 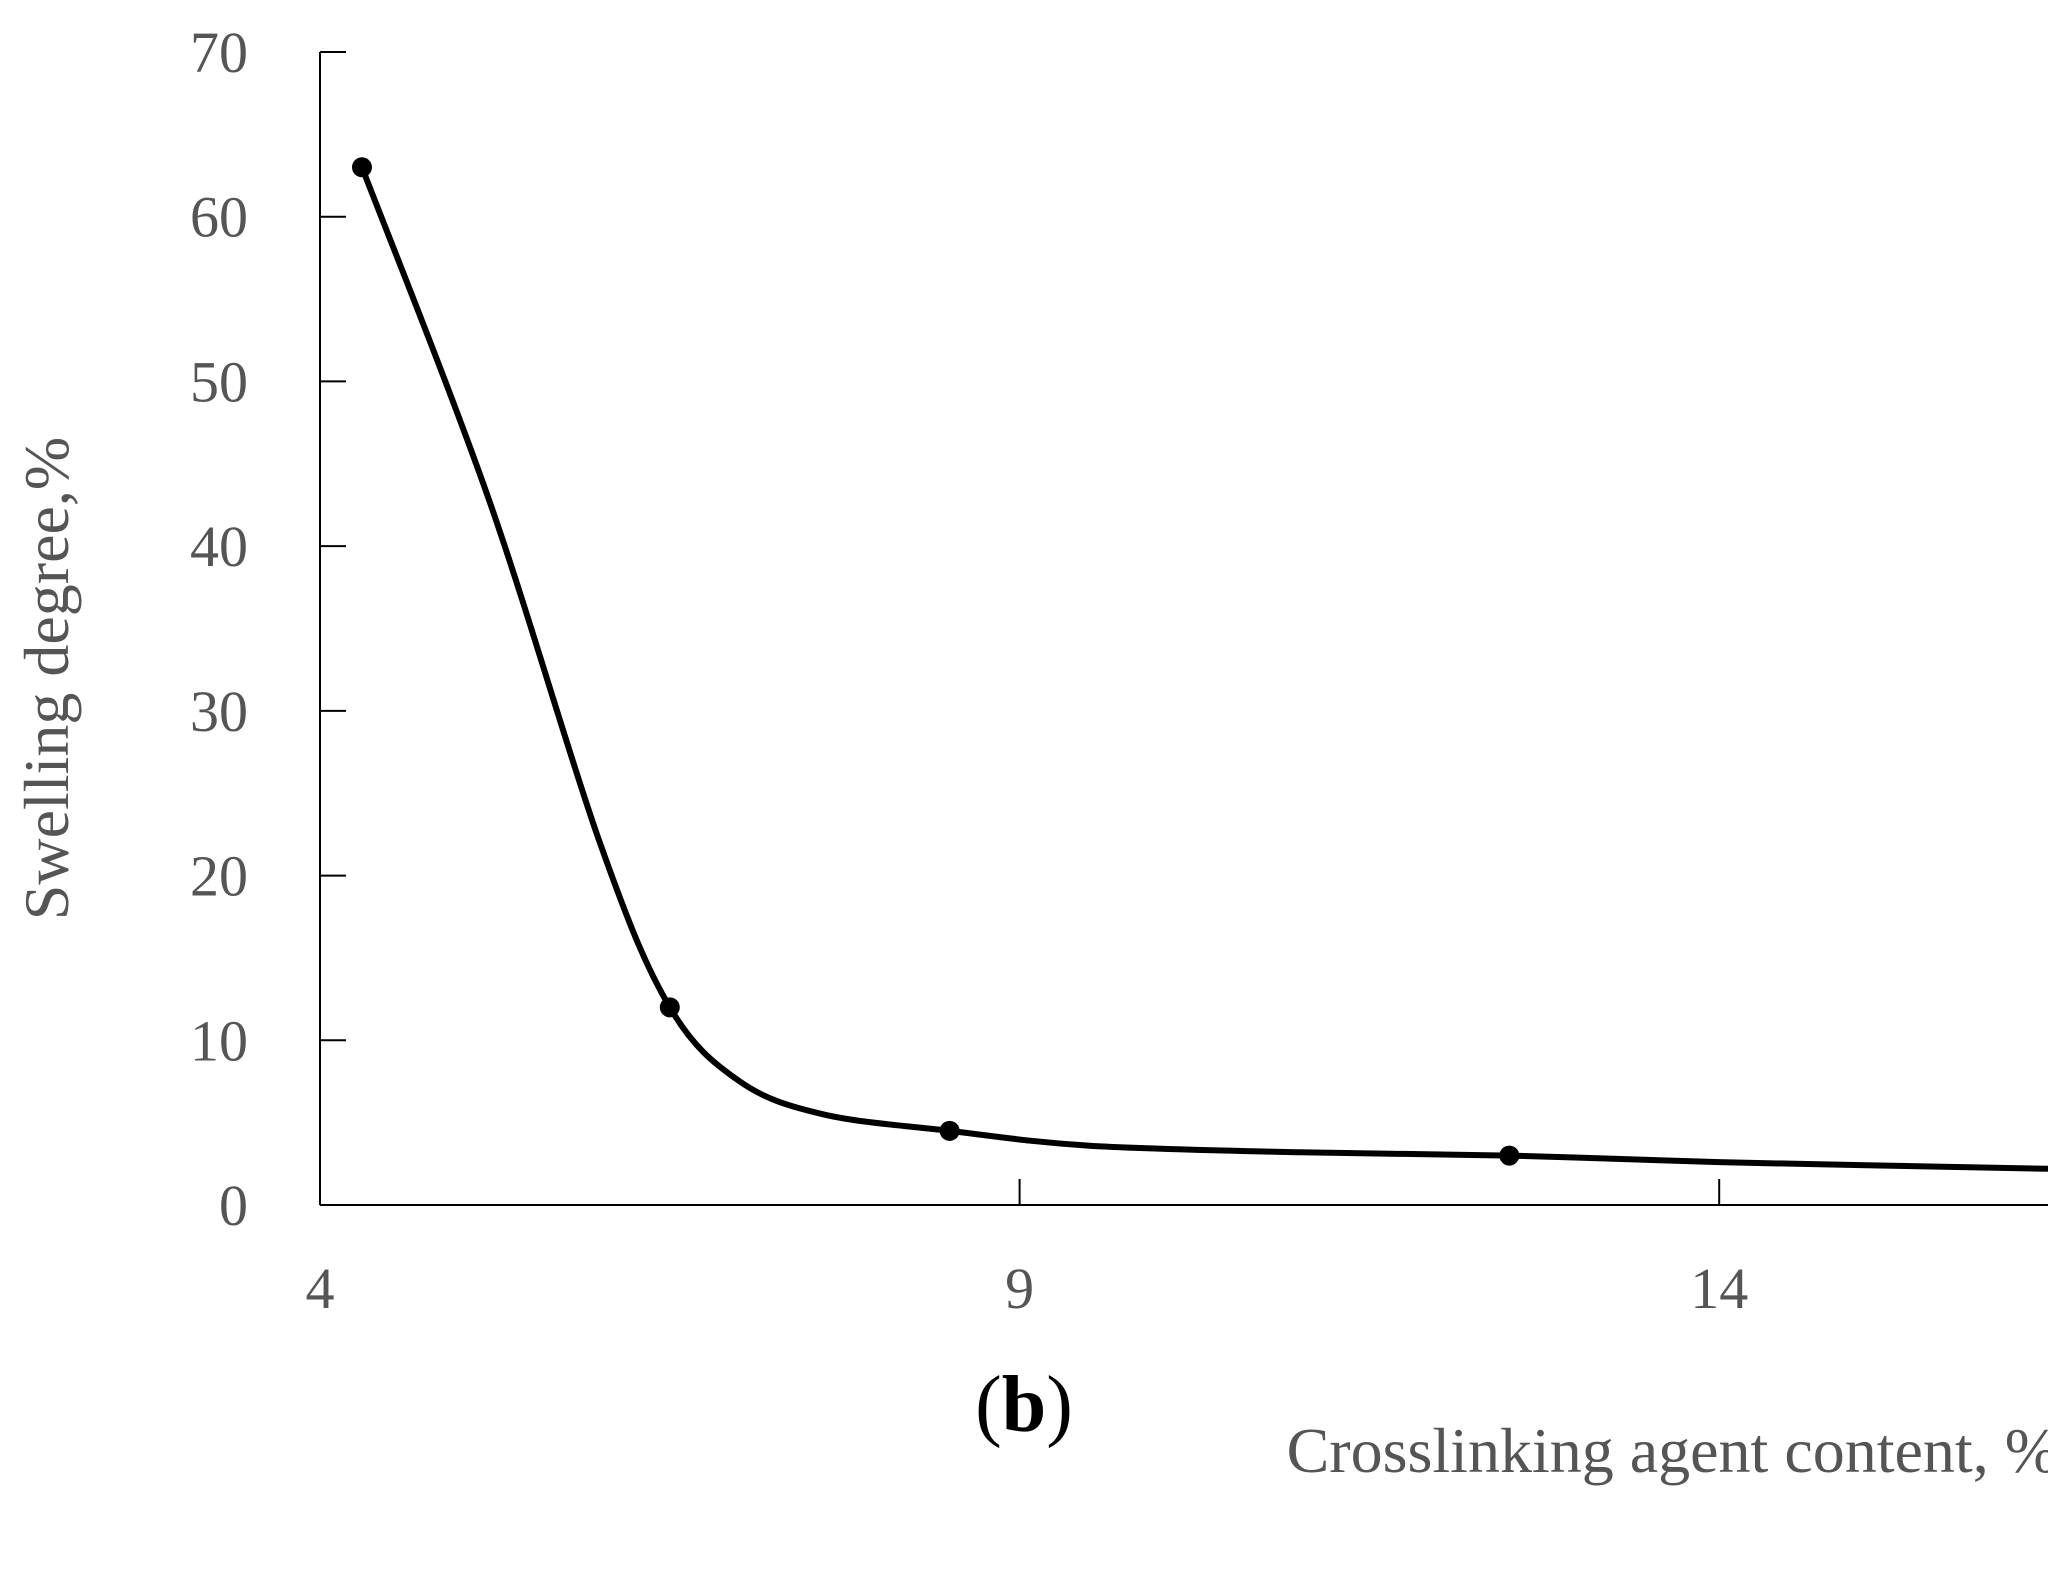 I want to click on panel-label: (b), so click(x=1024, y=1405).